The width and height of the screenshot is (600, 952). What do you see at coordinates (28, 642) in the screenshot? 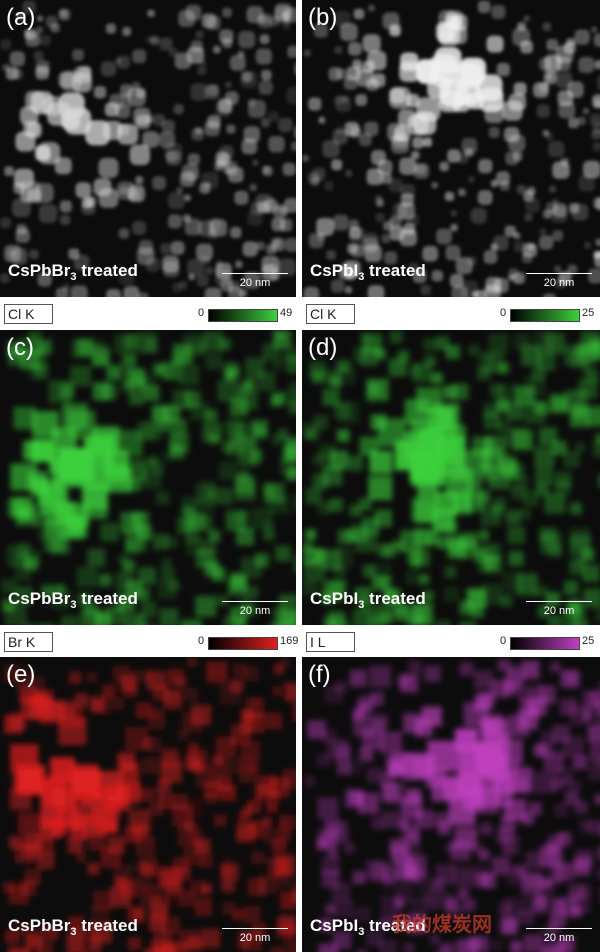
I see `element-label: Br K` at bounding box center [28, 642].